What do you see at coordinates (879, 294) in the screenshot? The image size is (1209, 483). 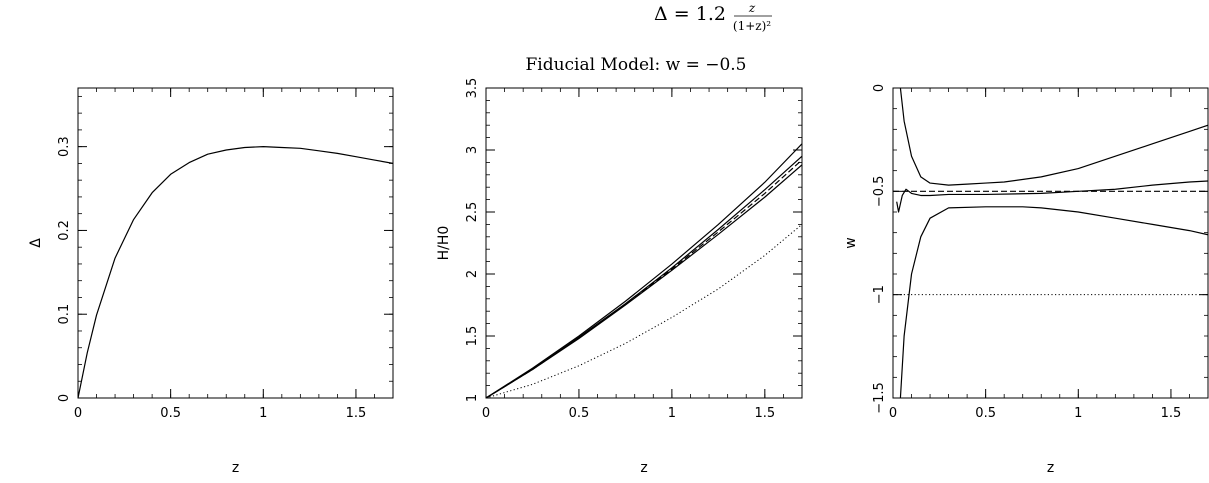 I see `y-tick-label: −1` at bounding box center [879, 294].